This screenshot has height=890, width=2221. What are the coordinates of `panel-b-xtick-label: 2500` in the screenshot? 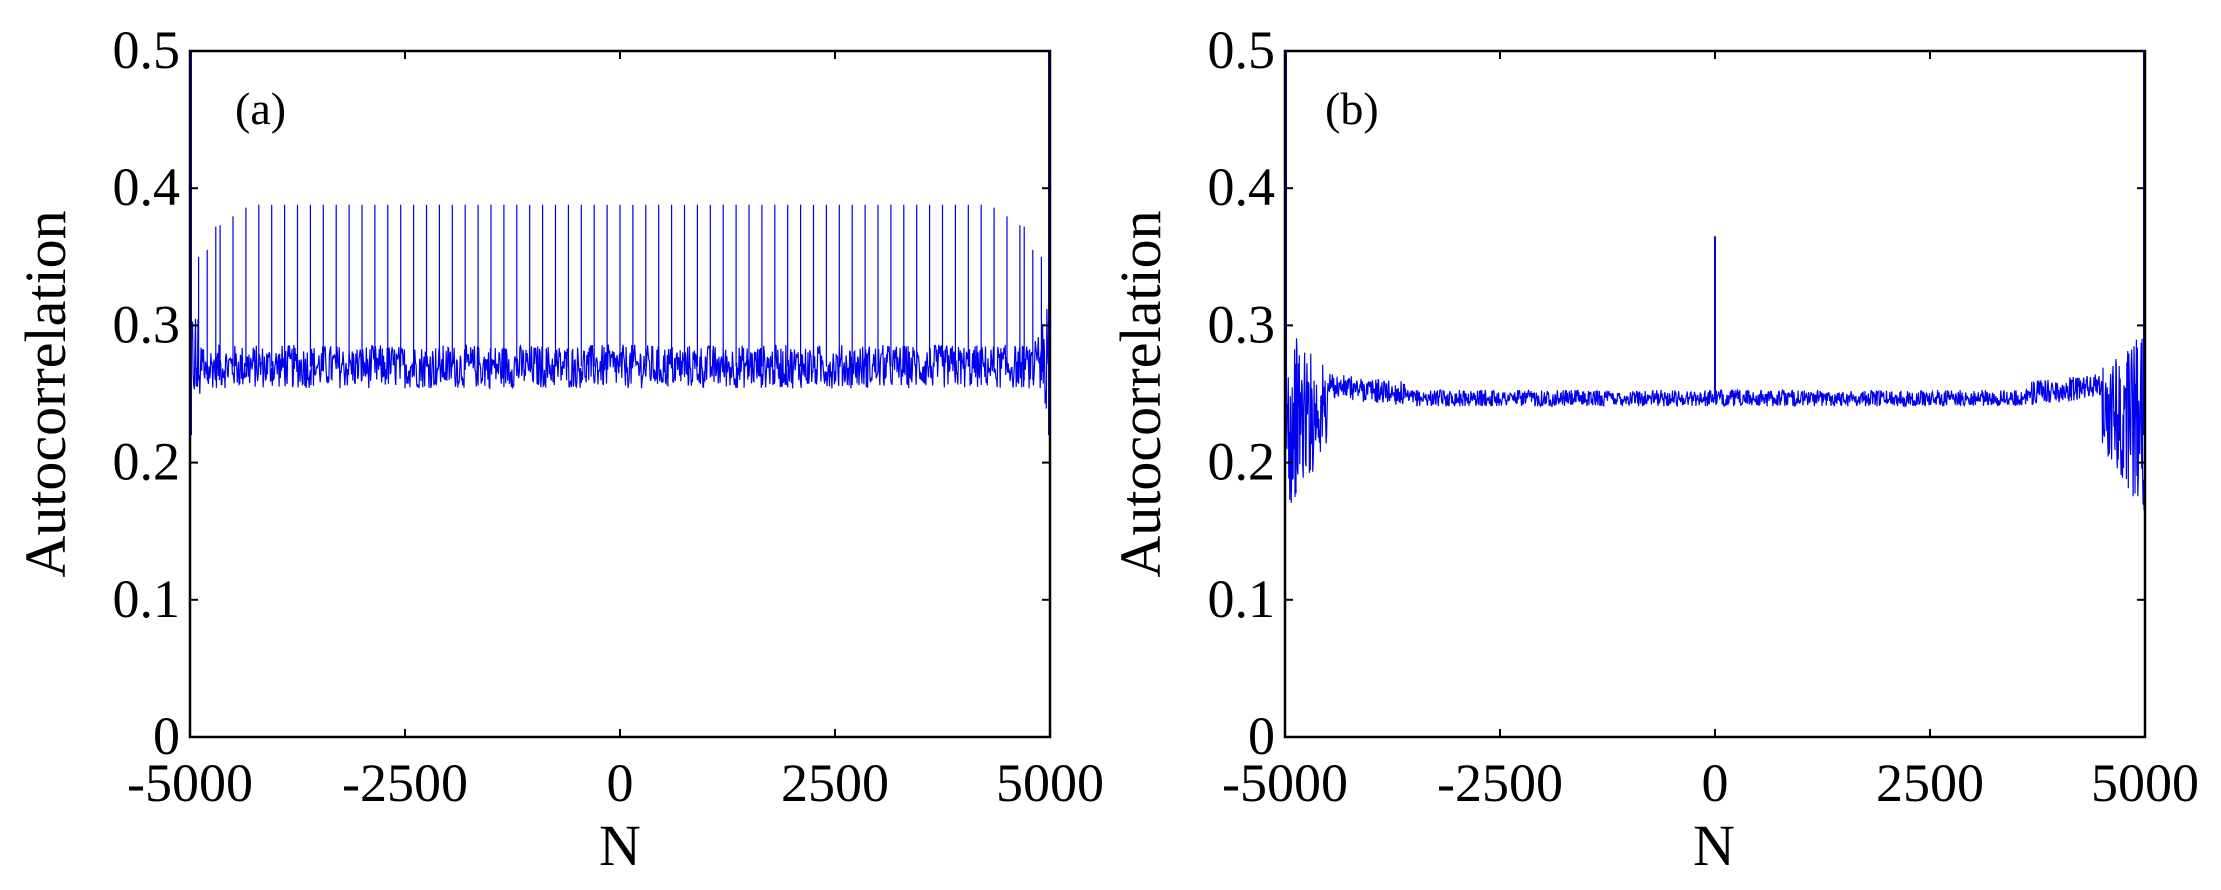 It's located at (1930, 783).